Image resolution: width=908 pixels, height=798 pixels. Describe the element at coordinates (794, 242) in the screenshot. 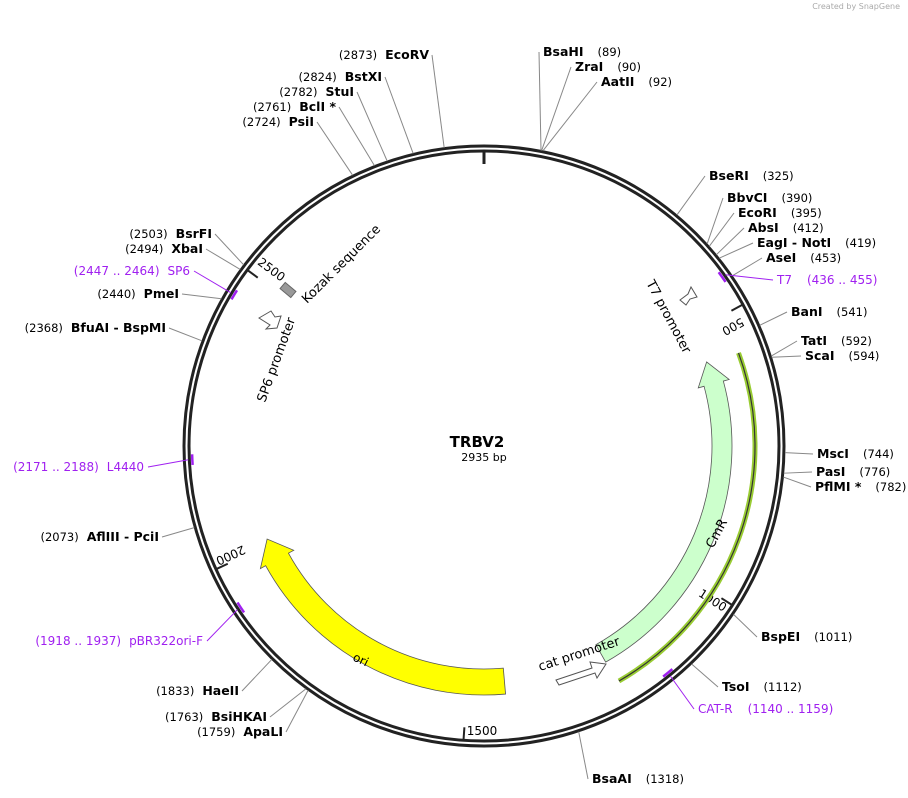

I see `enzyme-name: EagI - NotI` at that location.